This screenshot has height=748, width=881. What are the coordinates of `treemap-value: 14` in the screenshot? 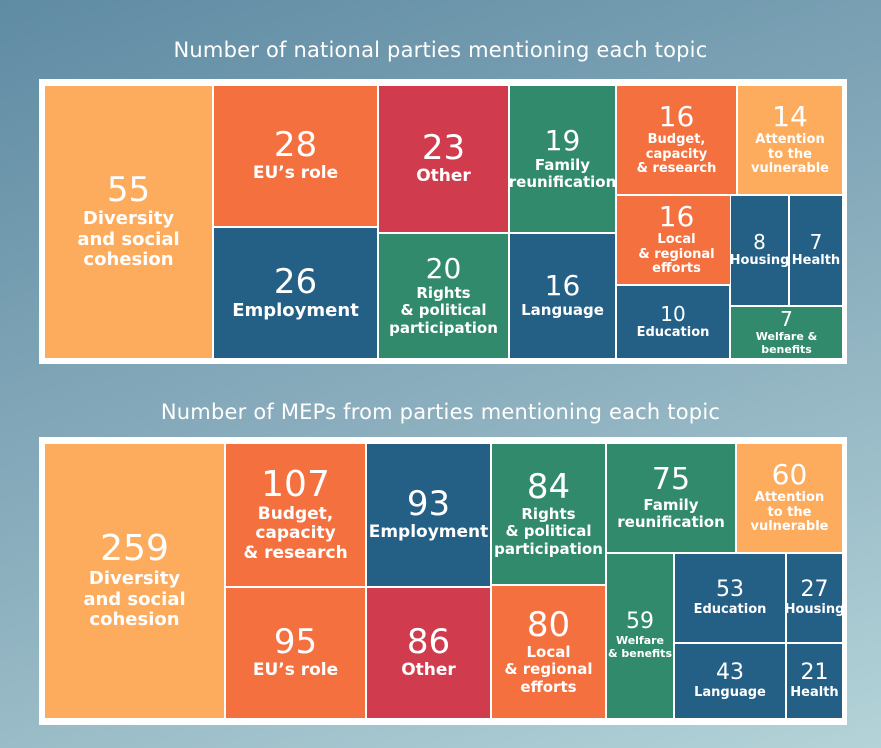 It's located at (790, 116).